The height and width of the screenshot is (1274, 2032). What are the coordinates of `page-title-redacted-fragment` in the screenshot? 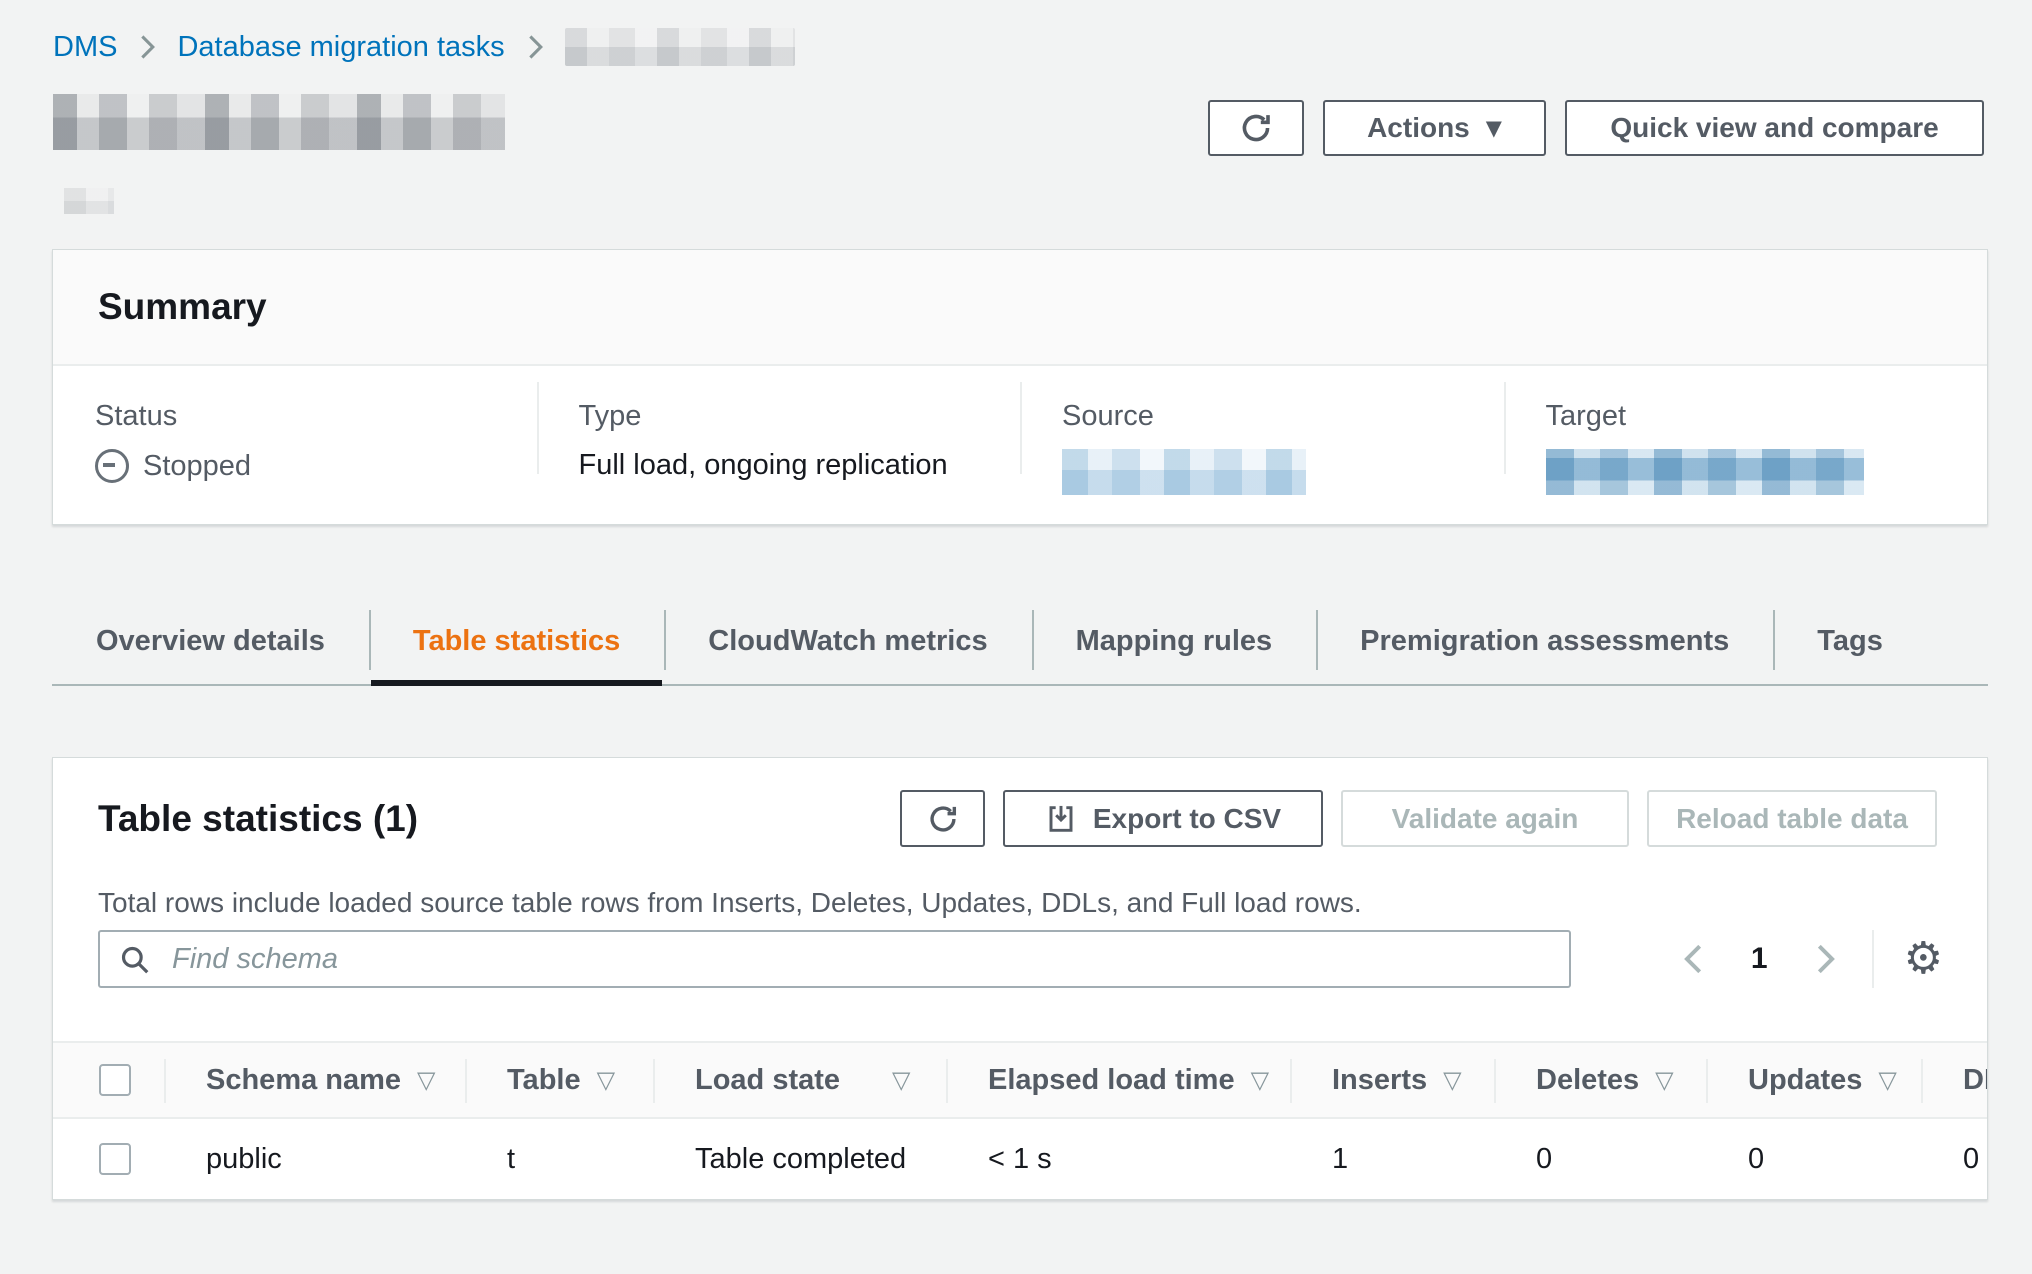 It's located at (89, 201).